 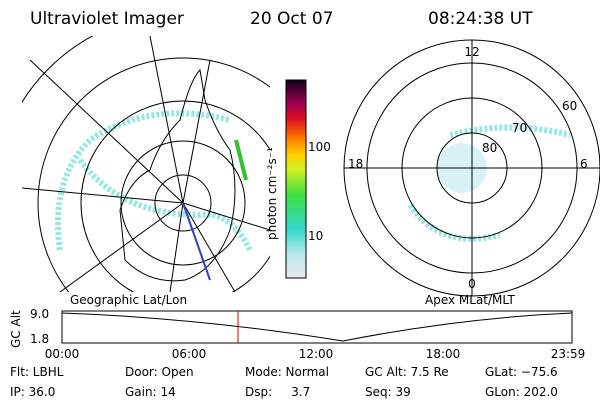 I want to click on colorbar-tick: 100, so click(x=319, y=147).